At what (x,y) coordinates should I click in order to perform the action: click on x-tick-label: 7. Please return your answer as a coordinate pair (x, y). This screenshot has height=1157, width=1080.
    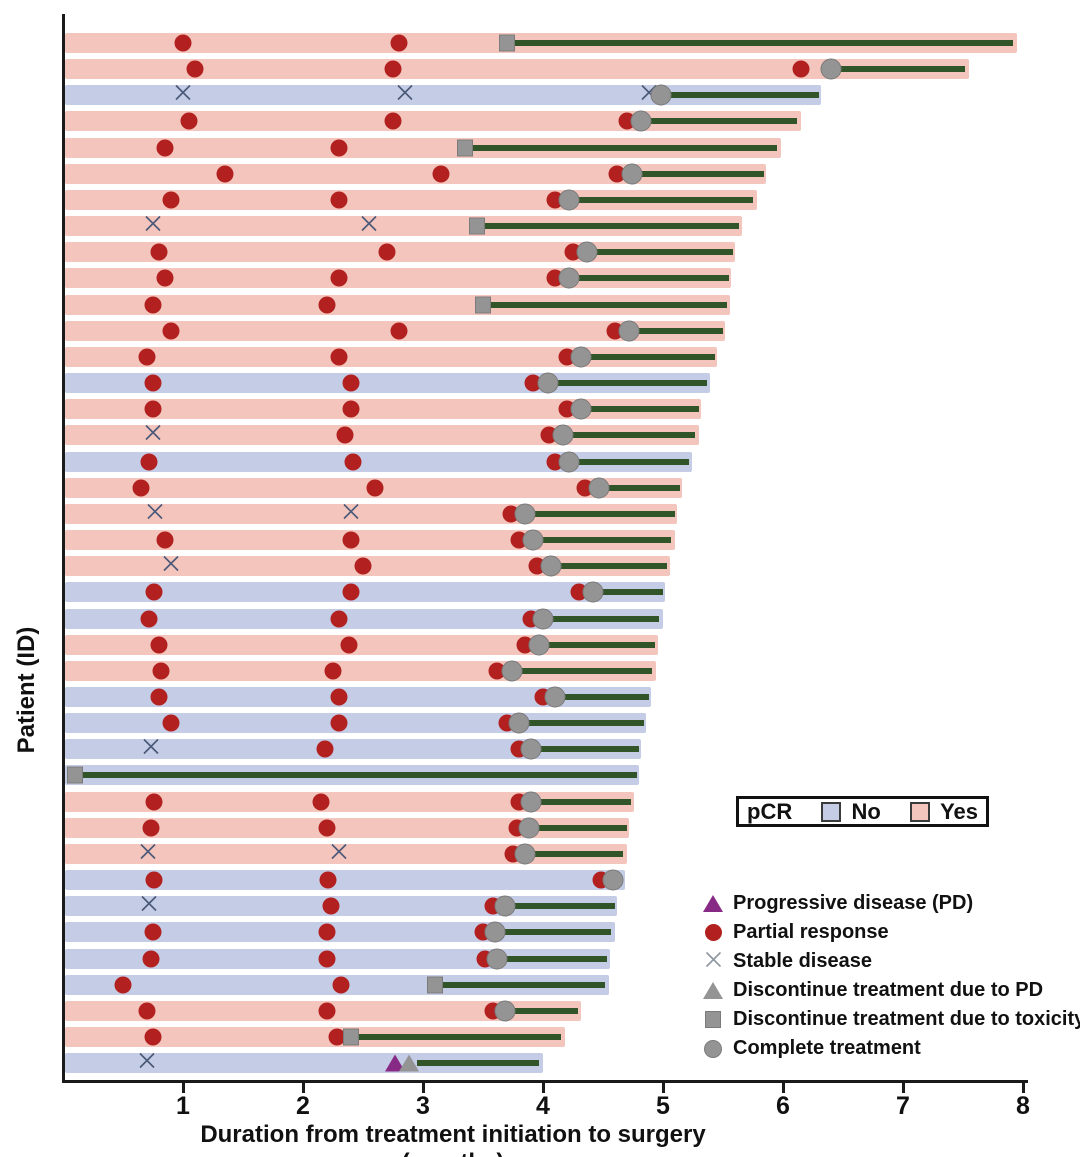
    Looking at the image, I should click on (903, 1106).